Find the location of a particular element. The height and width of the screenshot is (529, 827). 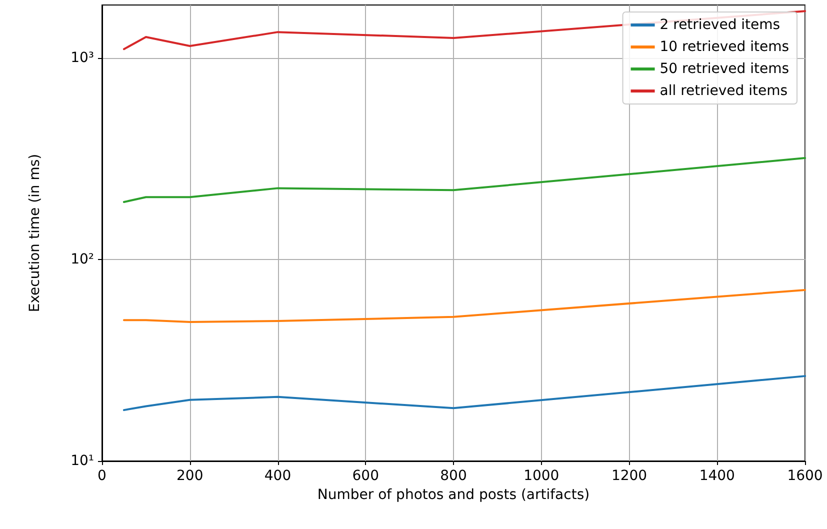

x-tick-label: 400 is located at coordinates (278, 476).